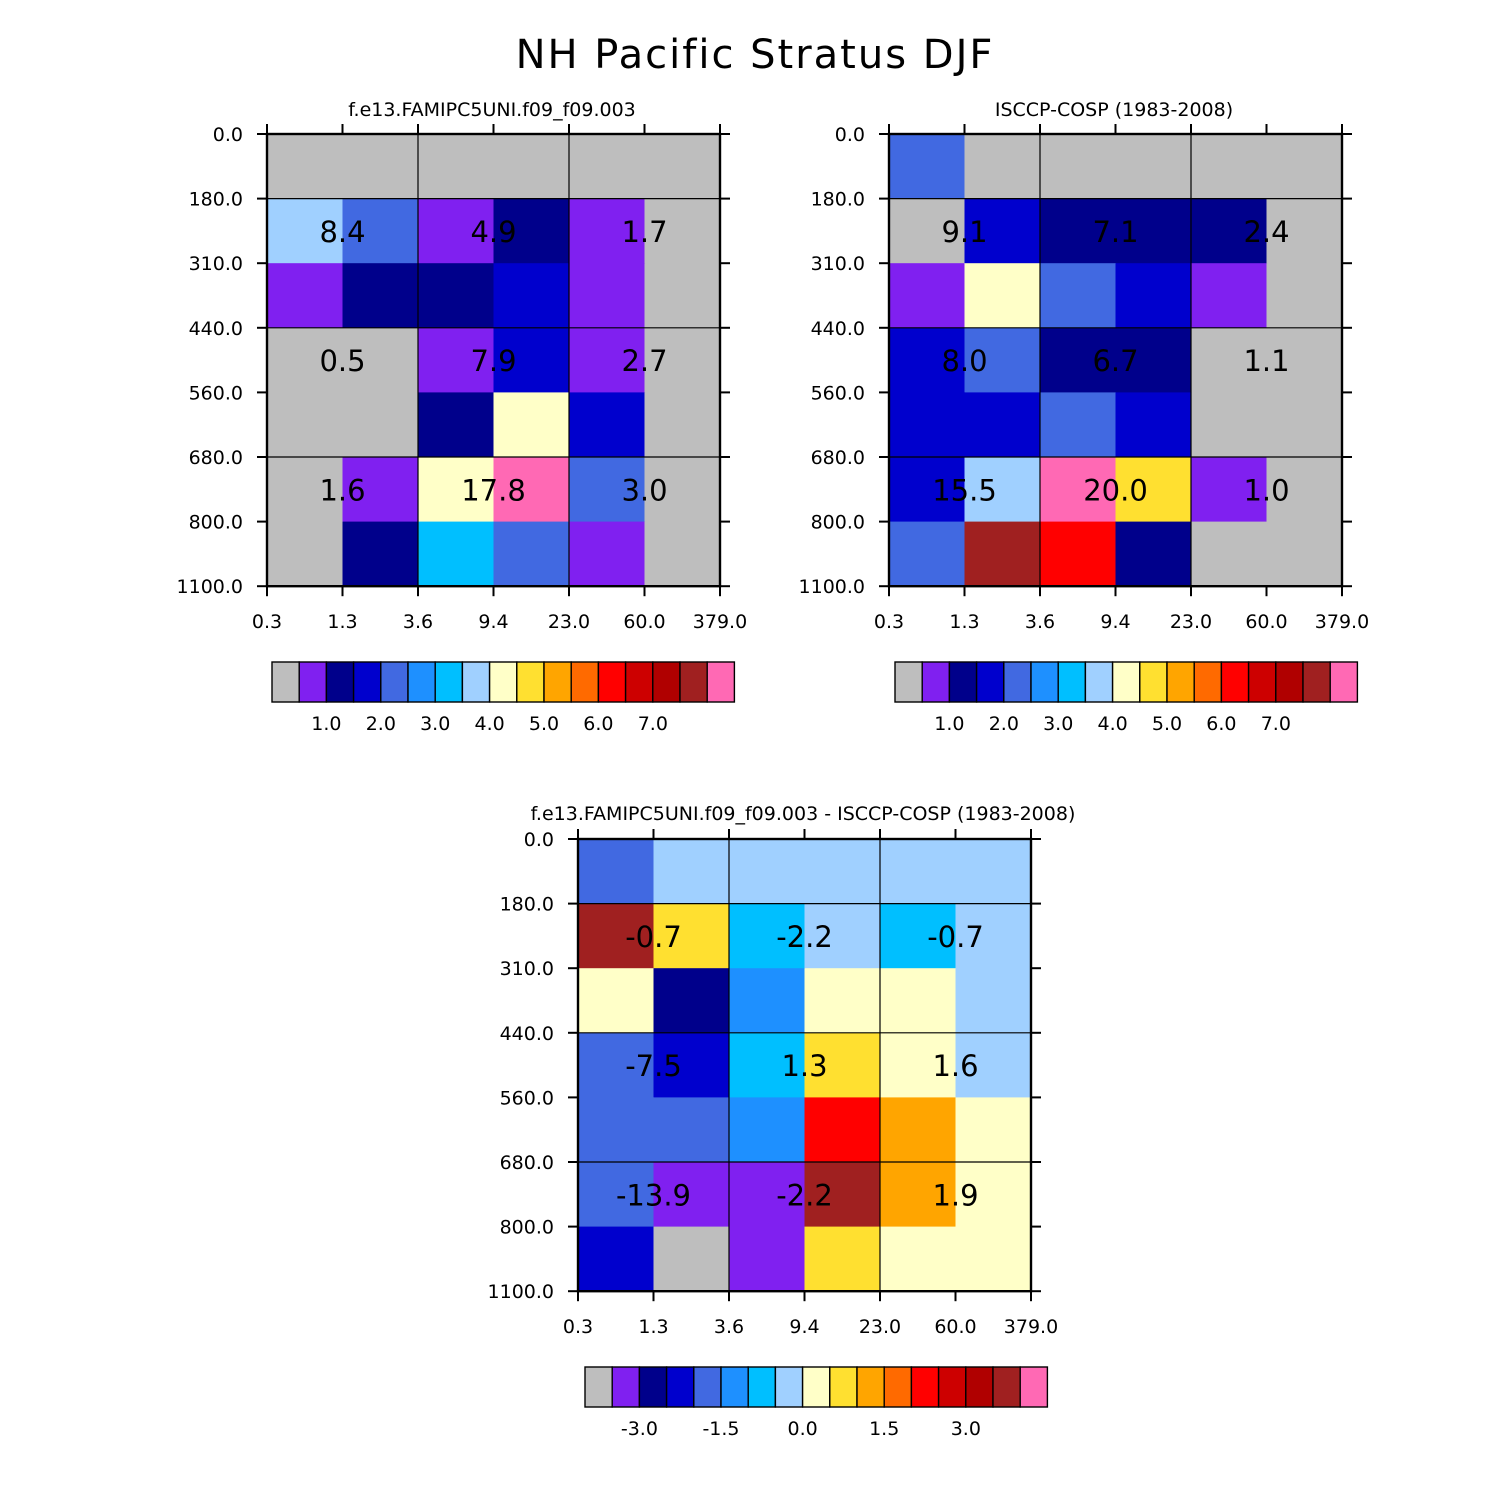 The height and width of the screenshot is (1510, 1510). What do you see at coordinates (1004, 724) in the screenshot?
I see `colorbar-tick-label: 2.0` at bounding box center [1004, 724].